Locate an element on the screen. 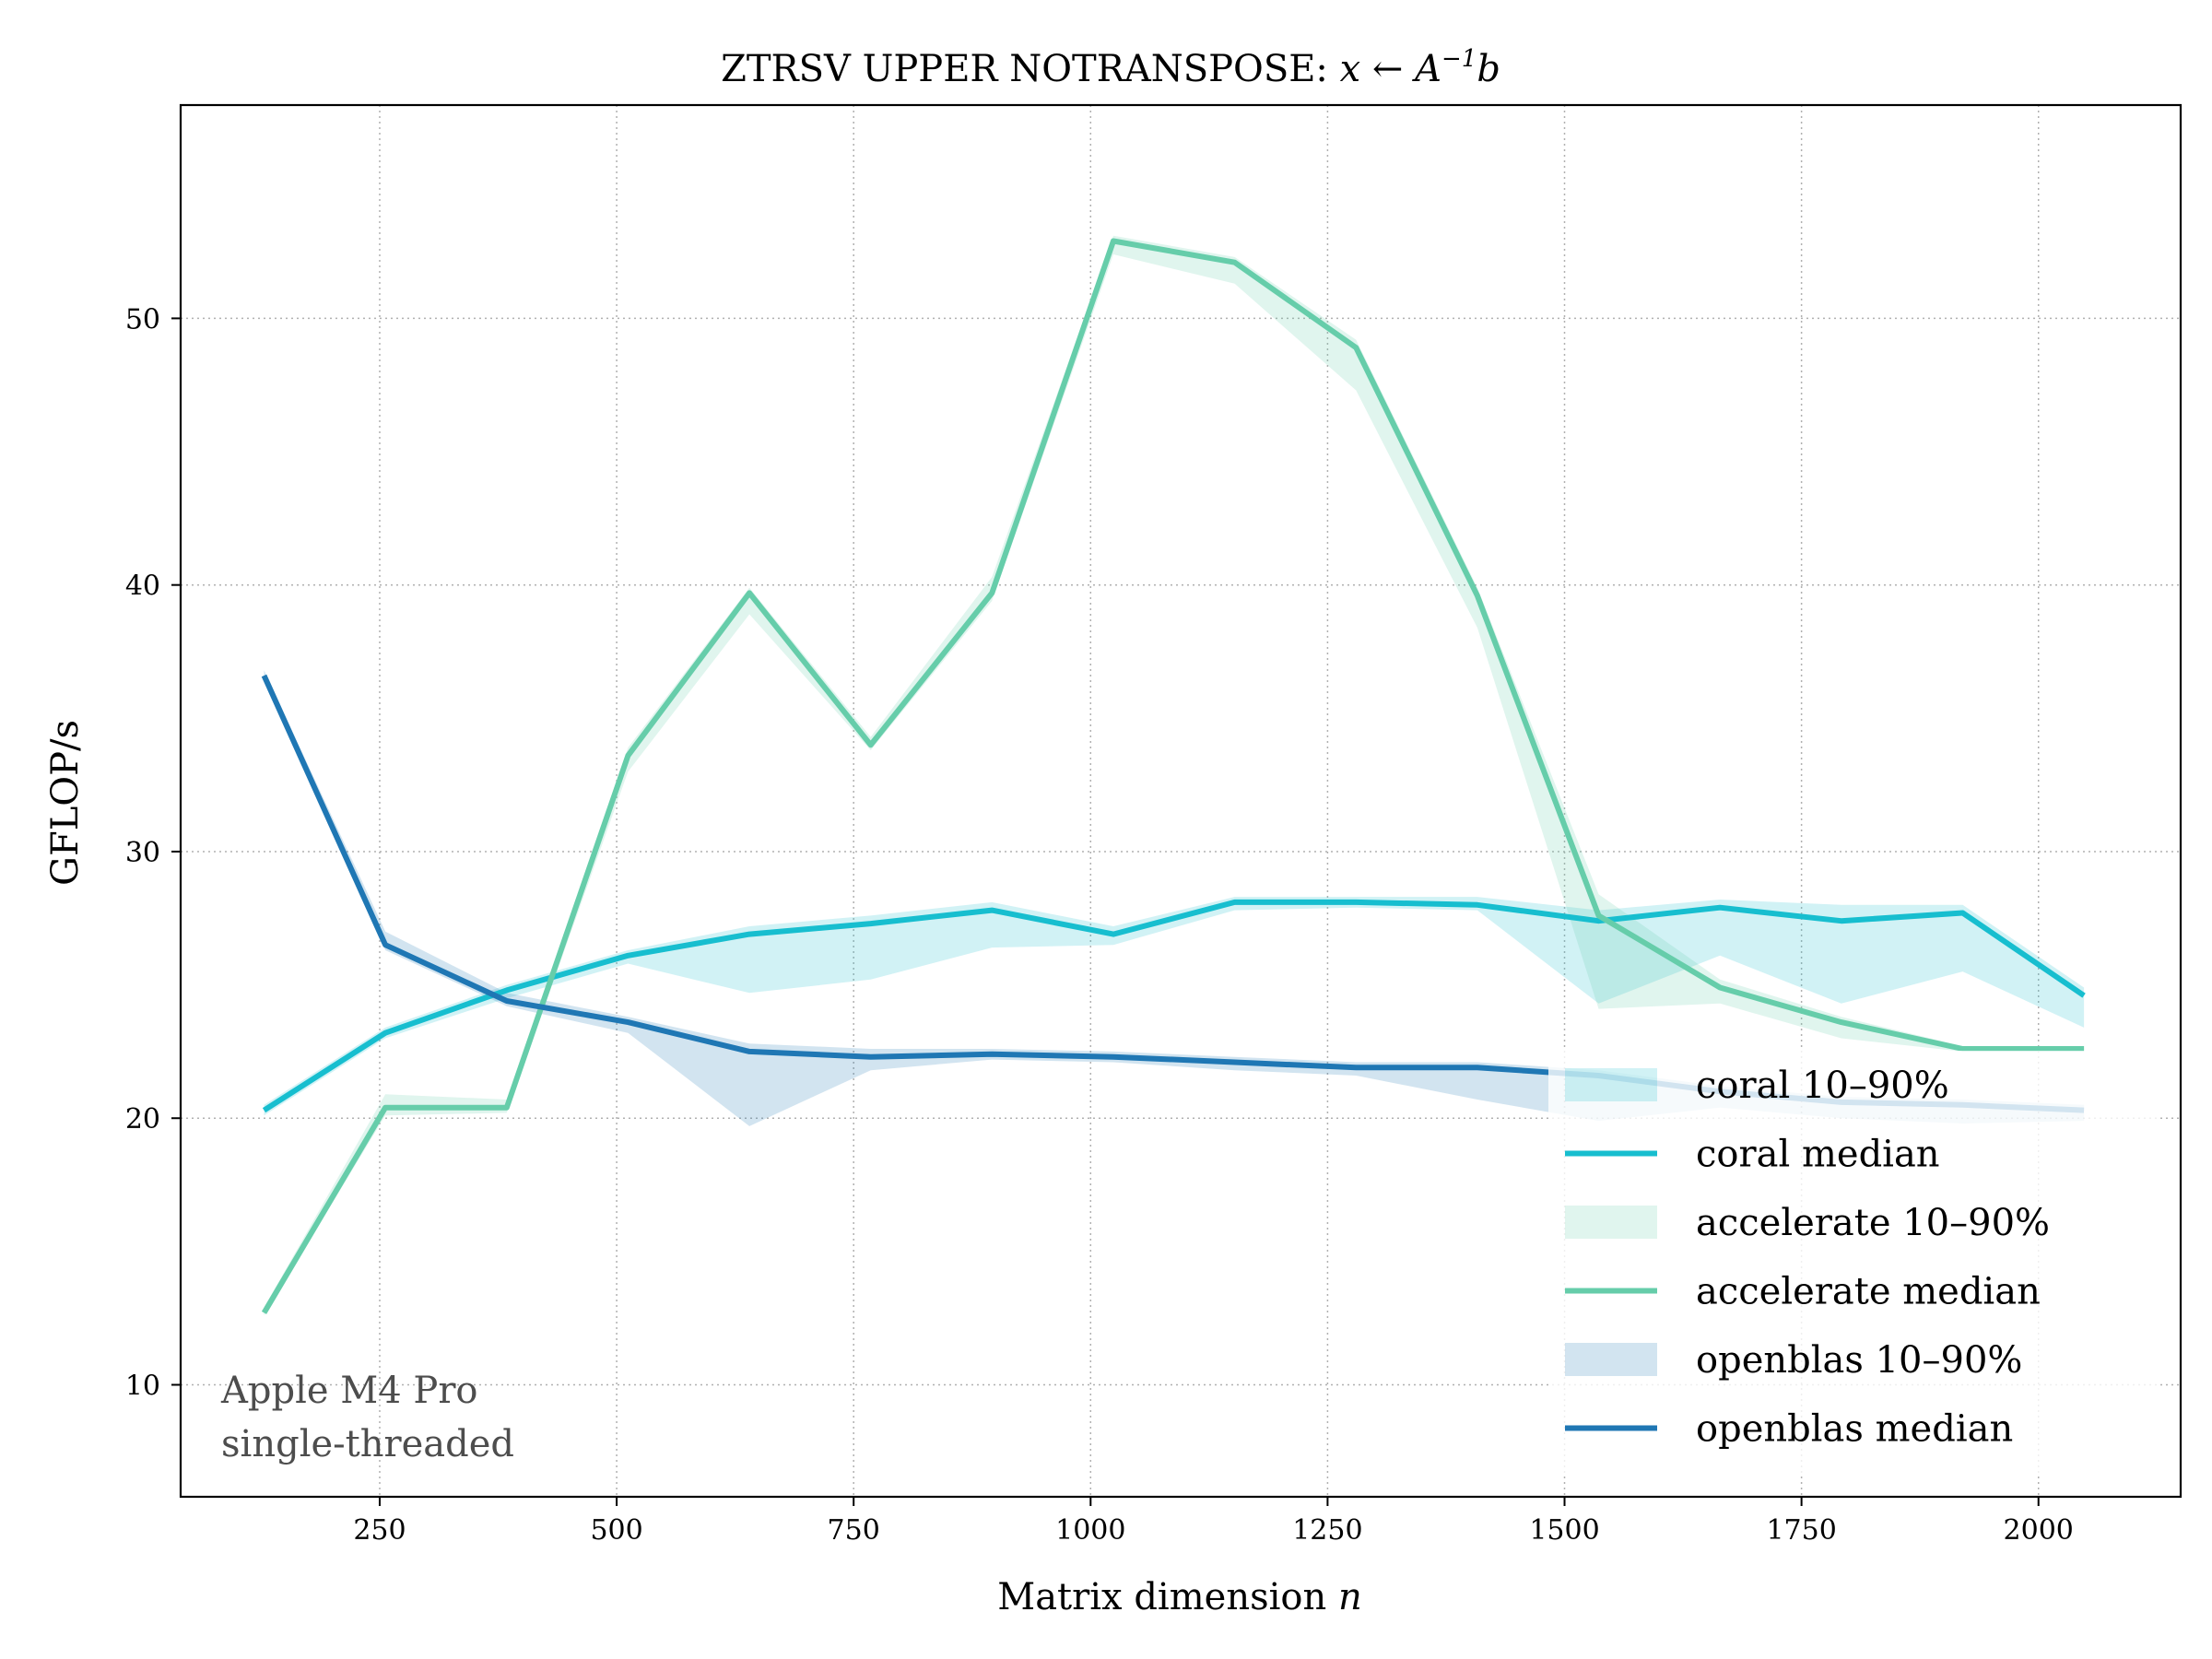 The image size is (2212, 1659). y-tick-label: 50 is located at coordinates (142, 319).